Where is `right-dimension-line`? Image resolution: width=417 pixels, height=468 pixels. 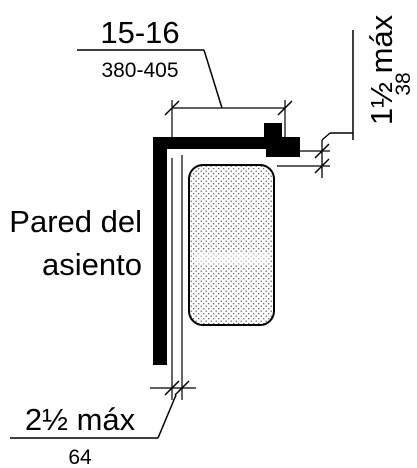 right-dimension-line is located at coordinates (315, 104).